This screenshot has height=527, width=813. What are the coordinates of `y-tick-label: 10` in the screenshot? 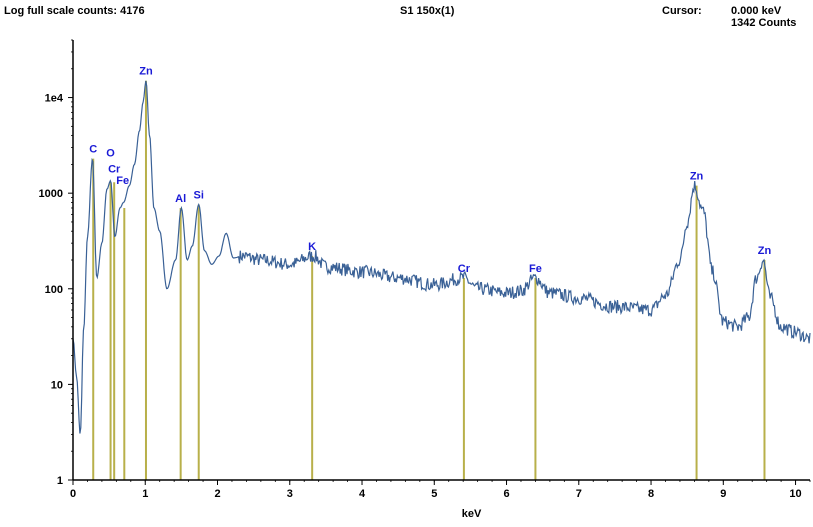 It's located at (57, 385).